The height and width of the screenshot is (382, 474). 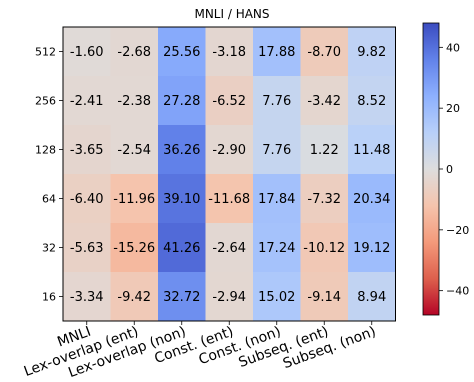 I want to click on colorbar-tick-label: −20, so click(x=457, y=230).